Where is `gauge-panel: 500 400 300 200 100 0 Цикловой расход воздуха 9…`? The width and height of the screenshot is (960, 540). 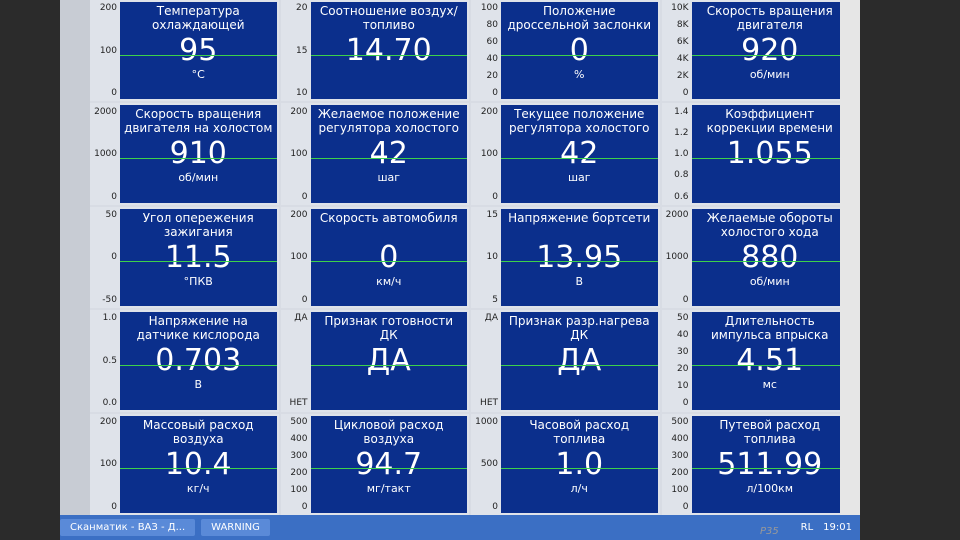
gauge-panel: 500 400 300 200 100 0 Цикловой расход воздуха 9… is located at coordinates (374, 464).